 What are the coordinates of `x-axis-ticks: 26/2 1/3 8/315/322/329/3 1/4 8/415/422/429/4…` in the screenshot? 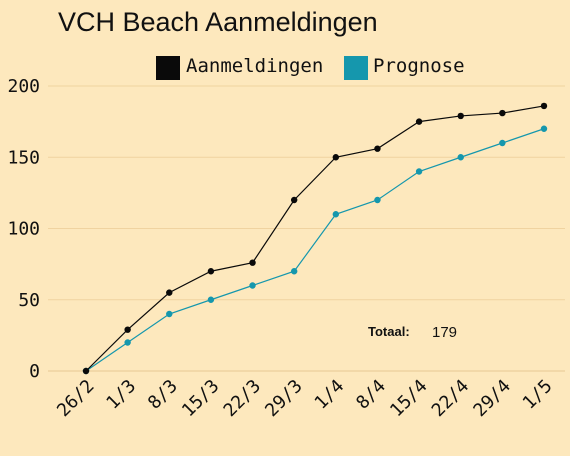 It's located at (305, 399).